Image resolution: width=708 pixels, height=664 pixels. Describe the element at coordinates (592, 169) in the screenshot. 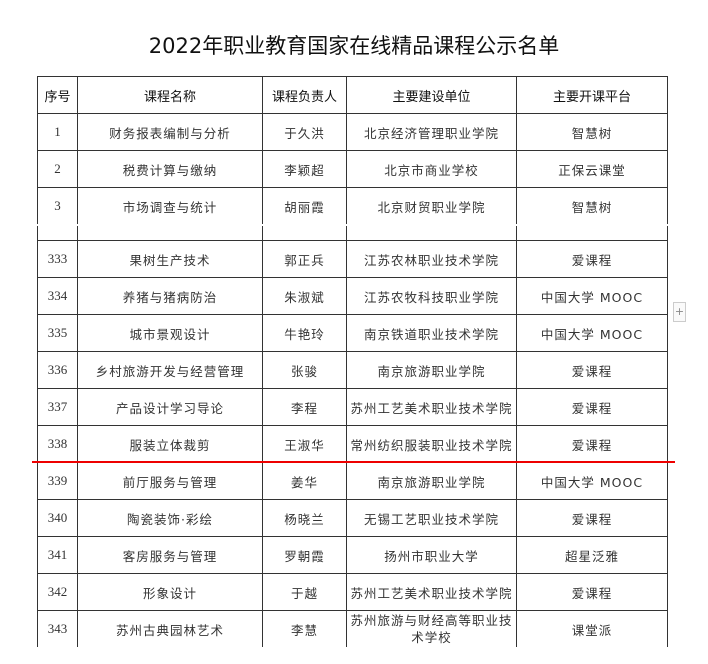

I see `platform: 正保云课堂` at that location.